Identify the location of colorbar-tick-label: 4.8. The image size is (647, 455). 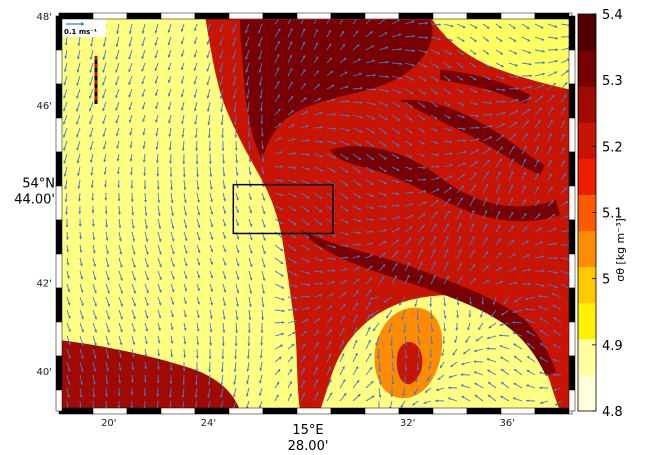
(612, 412).